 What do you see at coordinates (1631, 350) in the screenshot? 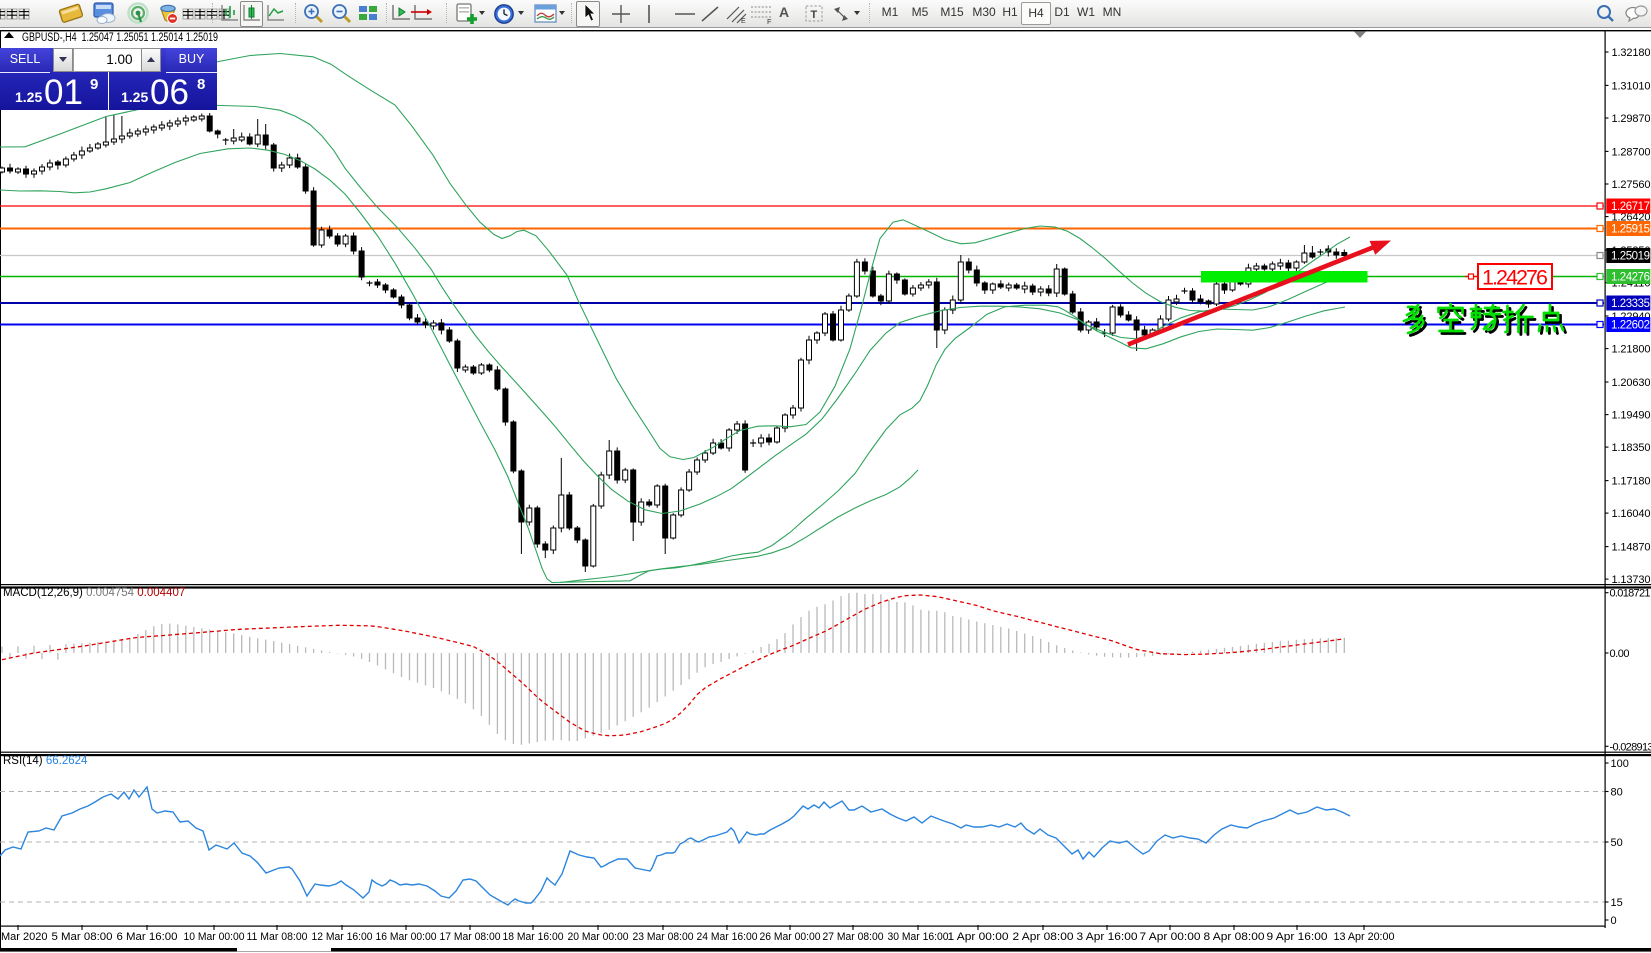
I see `svg-text: 1.21800` at bounding box center [1631, 350].